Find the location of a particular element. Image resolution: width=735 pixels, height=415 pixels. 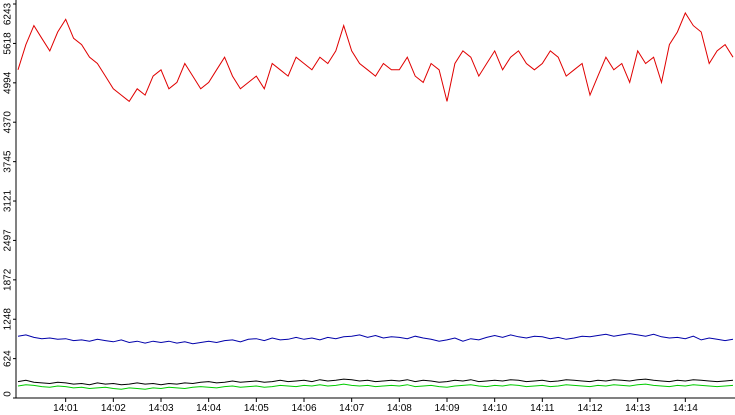

x-tick-label: 14:03 is located at coordinates (160, 408).